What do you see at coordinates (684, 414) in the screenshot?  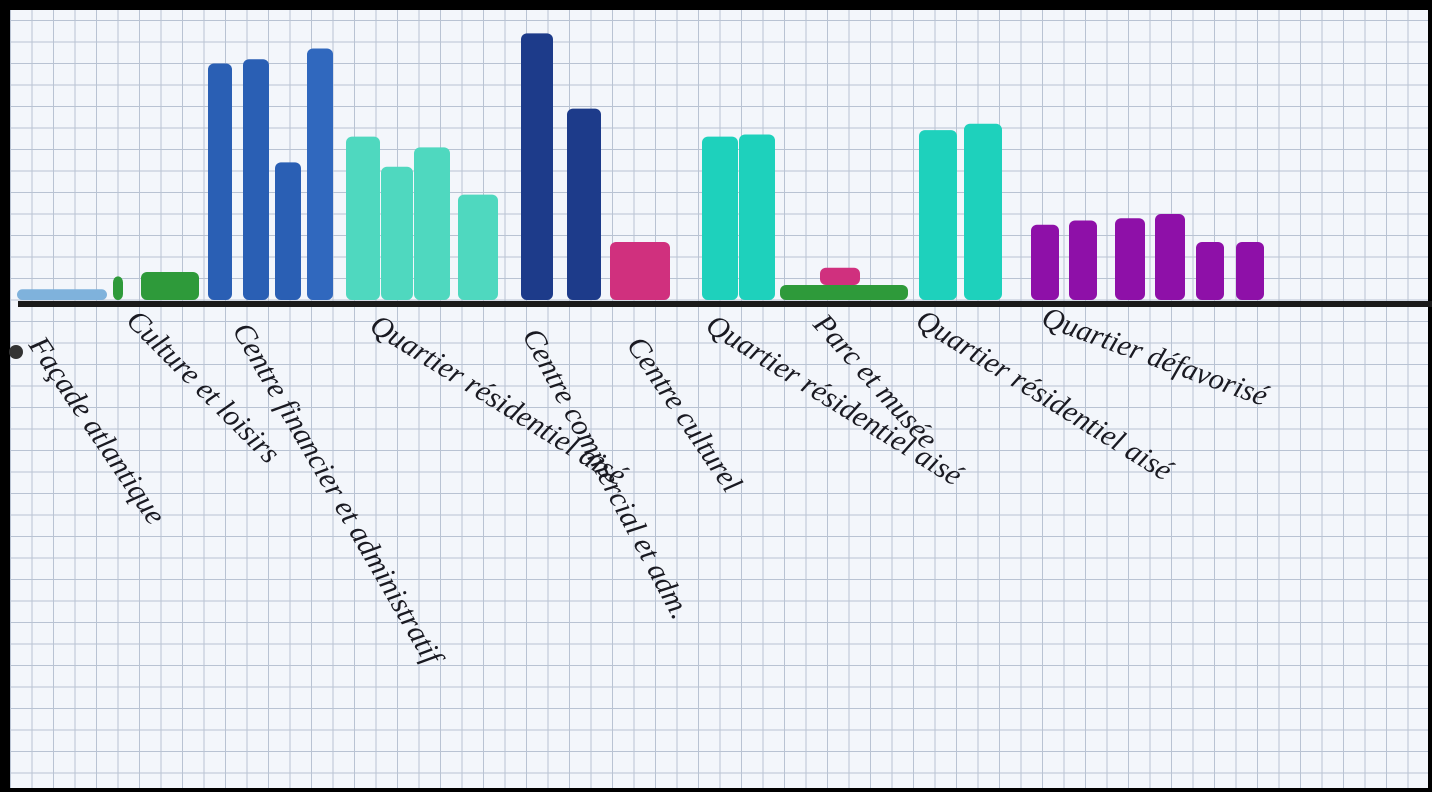 I see `category-label: Centre culturel` at bounding box center [684, 414].